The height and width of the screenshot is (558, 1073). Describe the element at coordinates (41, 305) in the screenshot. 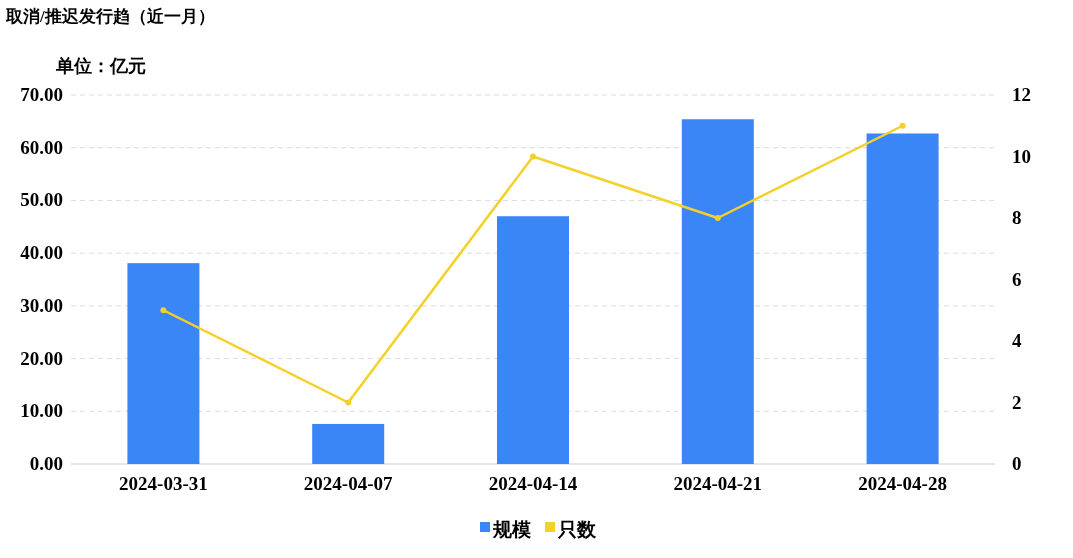

I see `y-tick-label: 30.00` at that location.